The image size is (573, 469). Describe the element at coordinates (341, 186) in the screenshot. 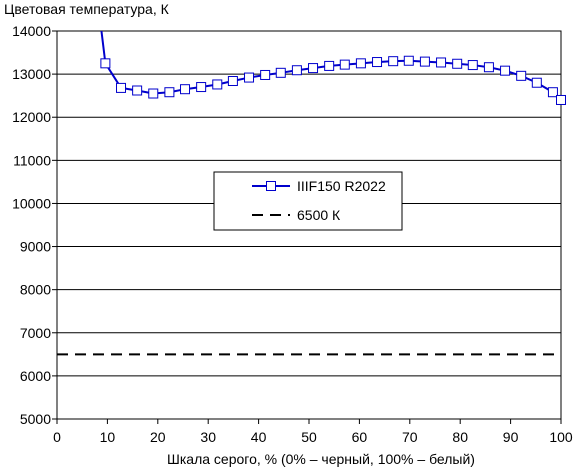

I see `legend-label-series-1: IIIF150 R2022` at that location.